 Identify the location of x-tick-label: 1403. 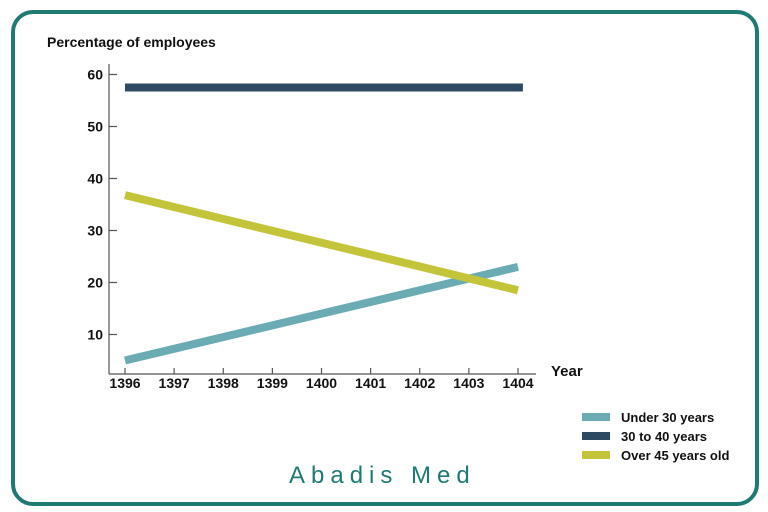
(468, 383).